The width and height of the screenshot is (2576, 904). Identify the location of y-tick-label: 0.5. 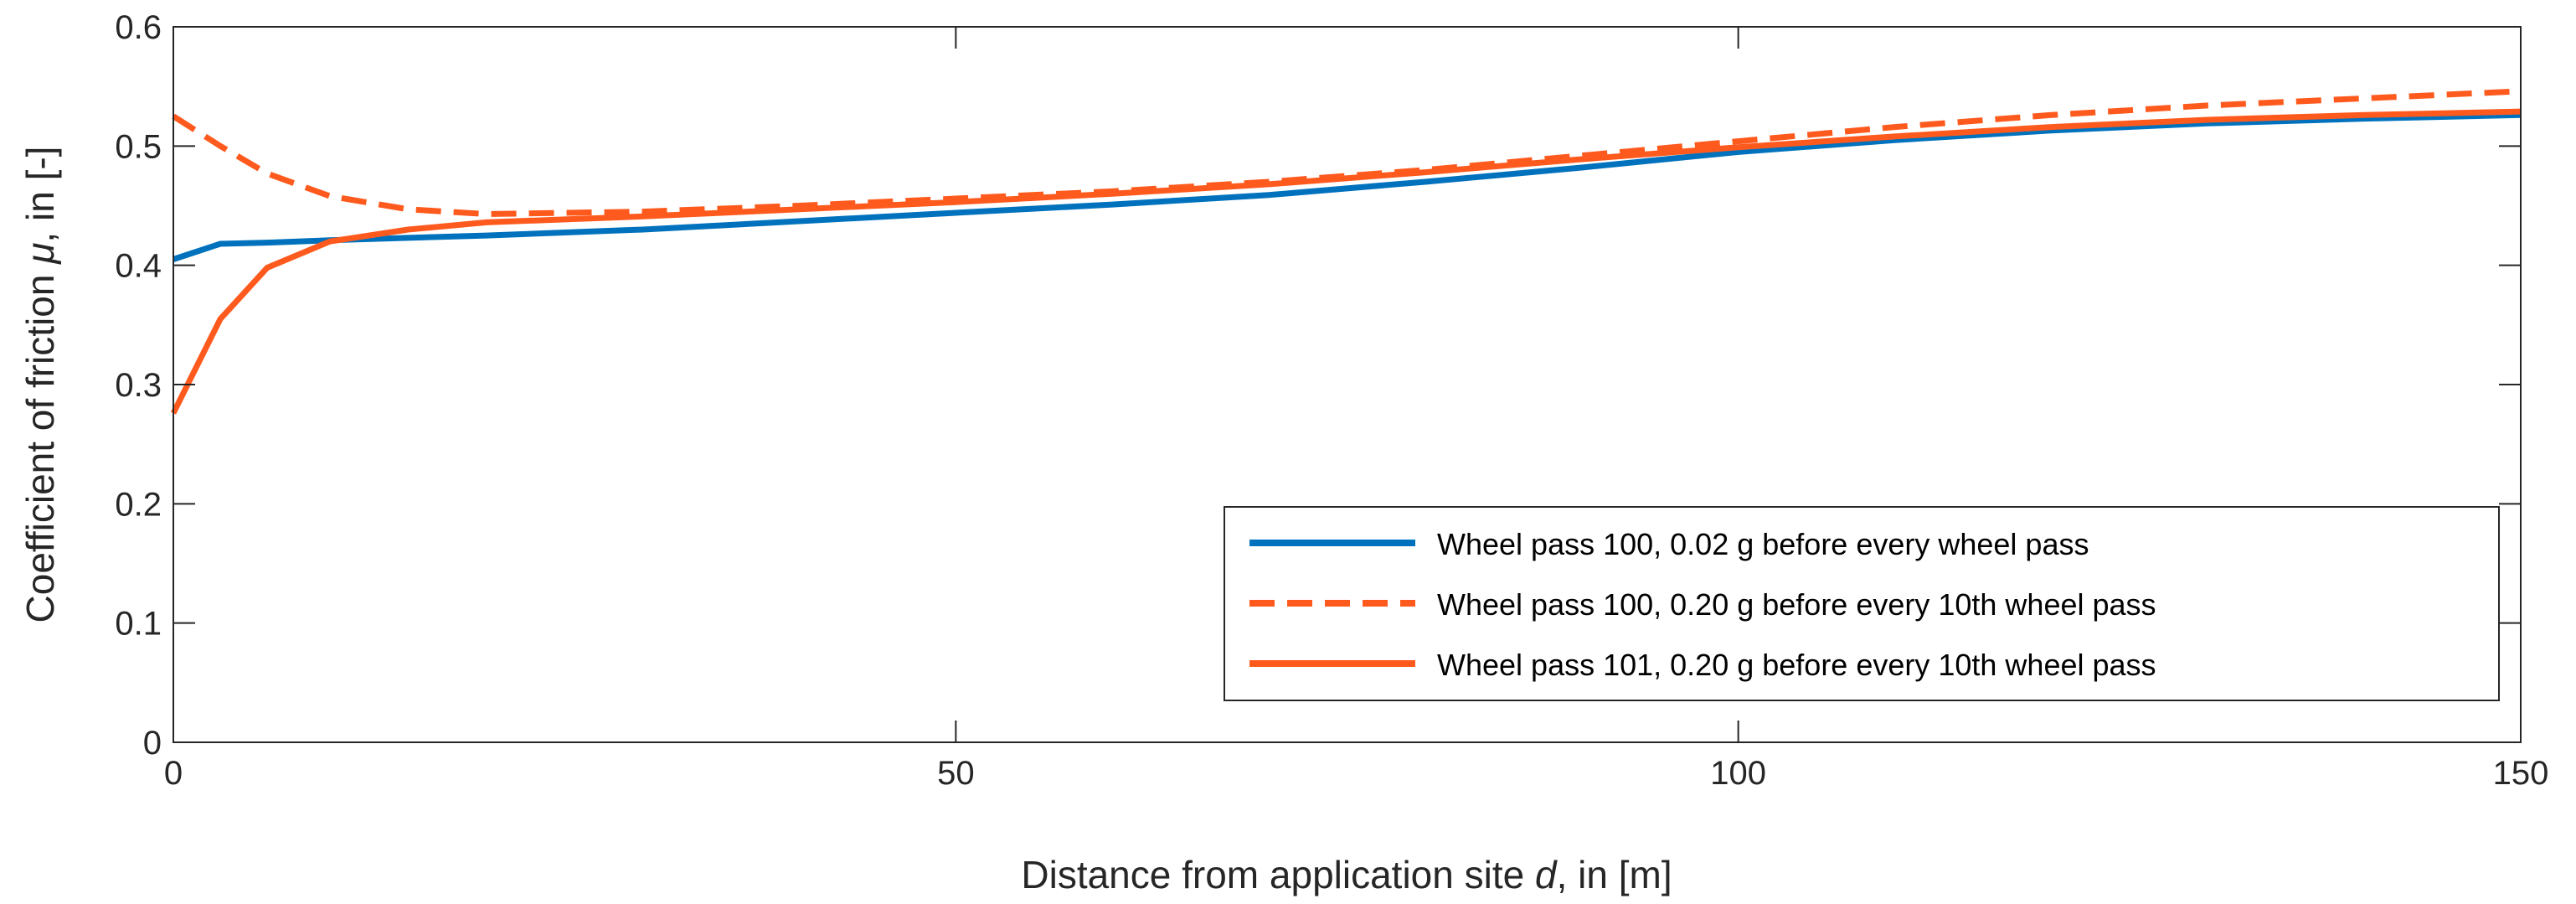
(138, 146).